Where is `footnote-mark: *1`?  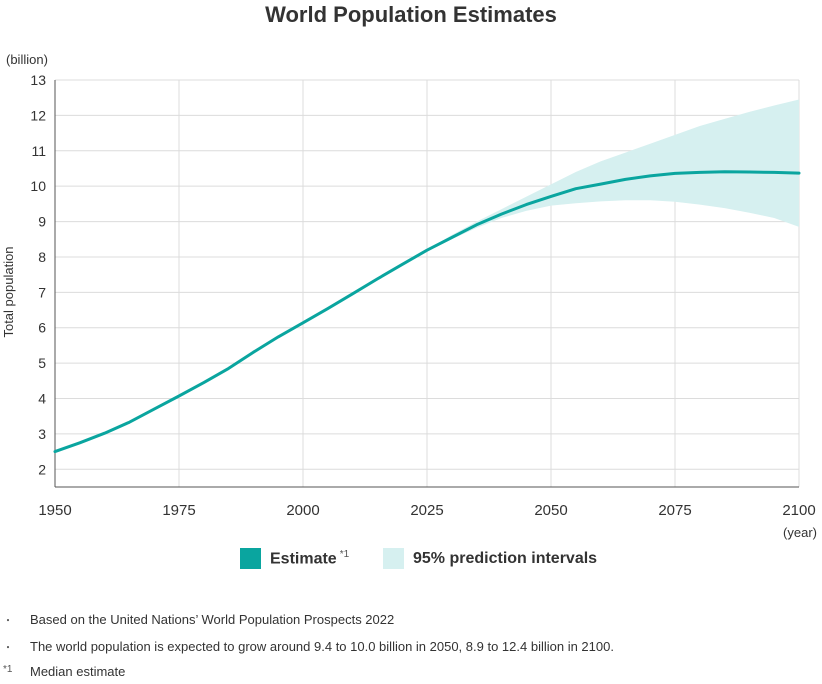 footnote-mark: *1 is located at coordinates (8, 669).